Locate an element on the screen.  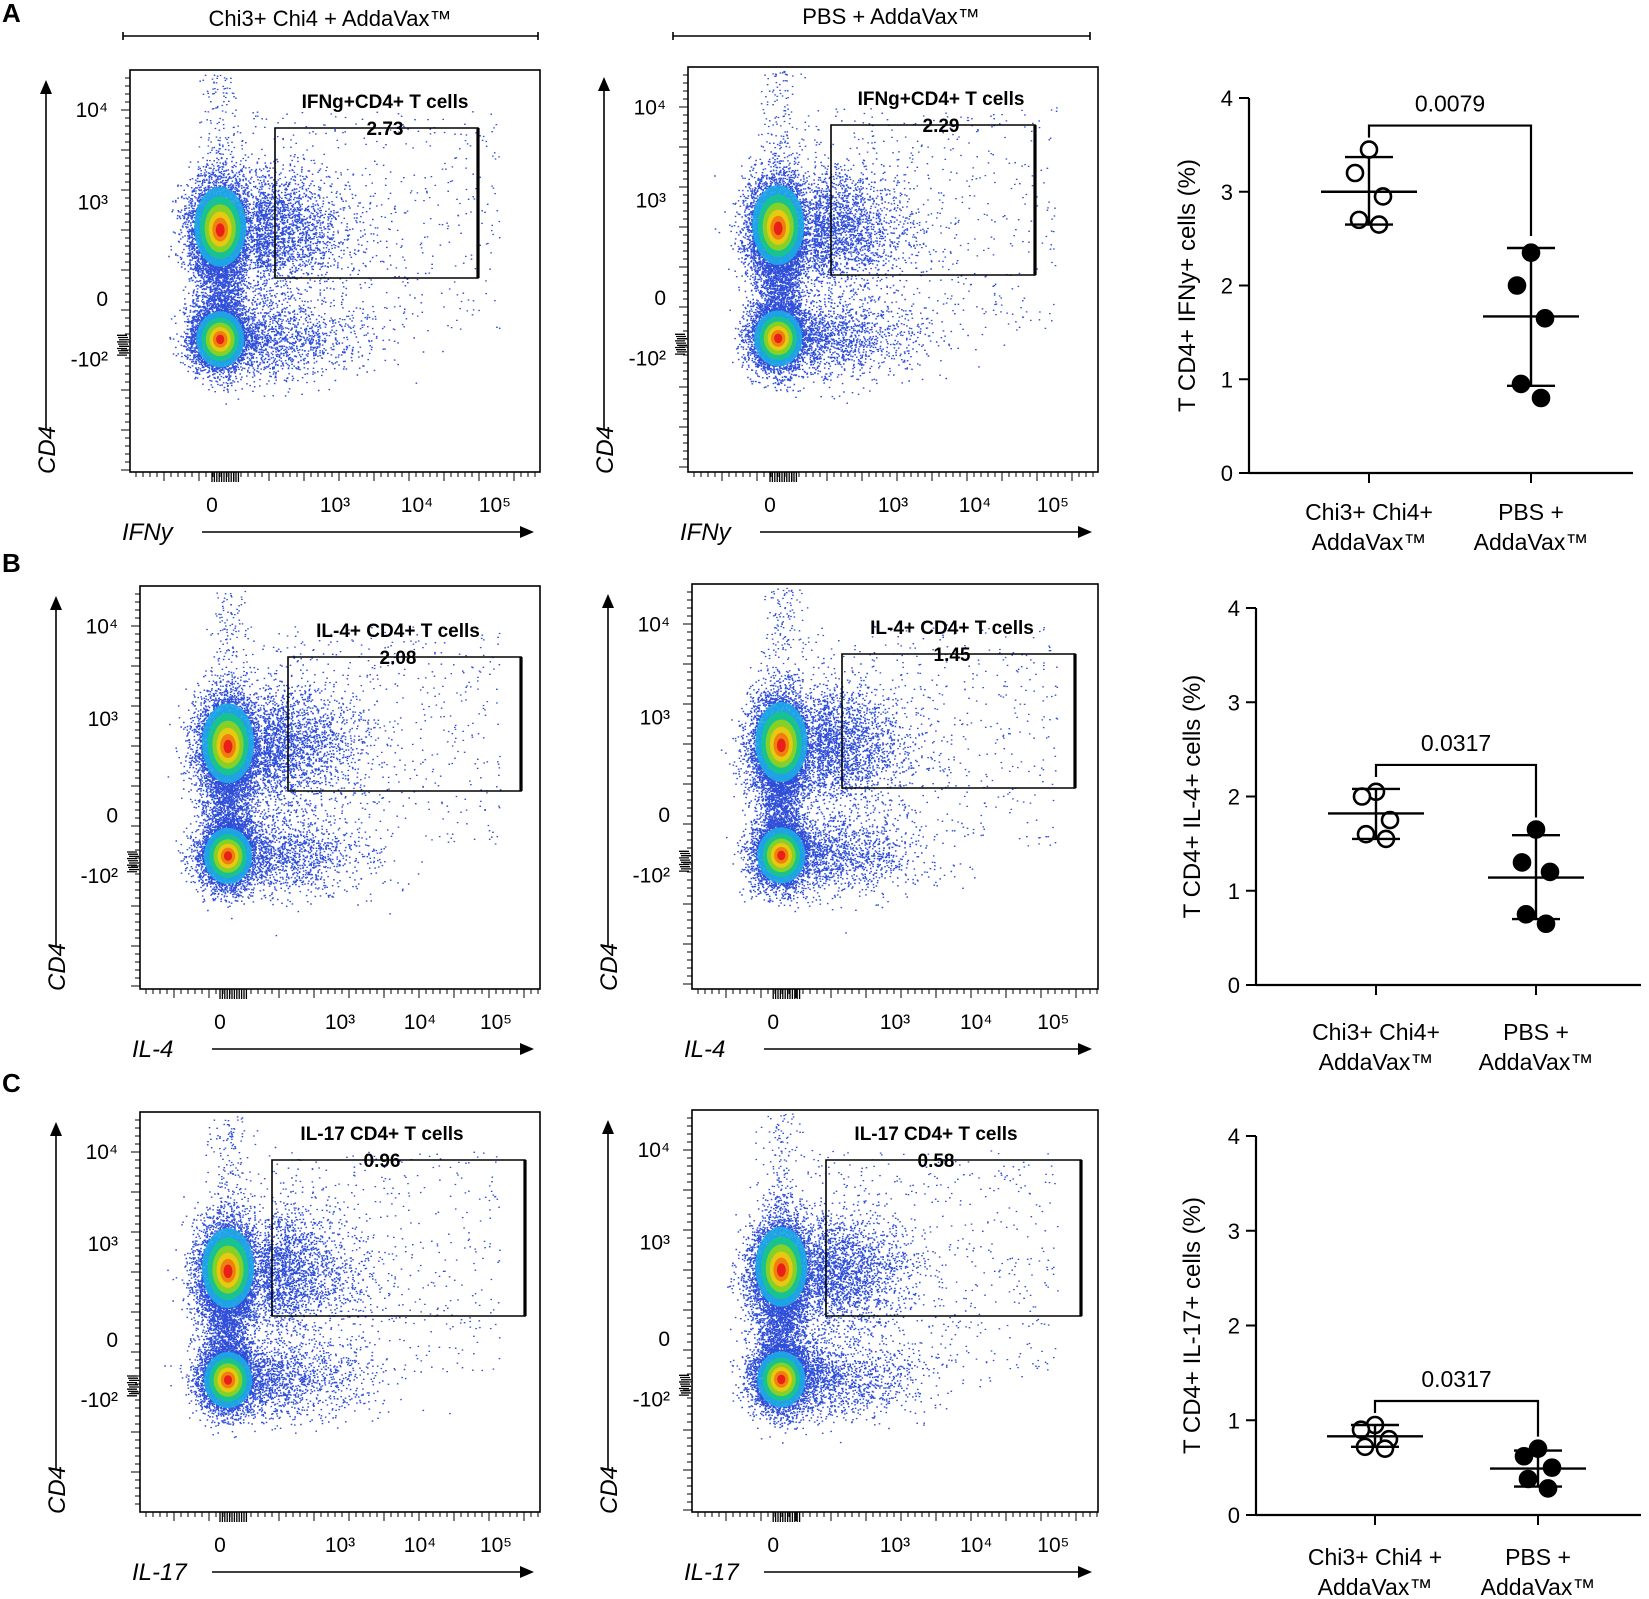
category-label: PBS + is located at coordinates (1538, 1557).